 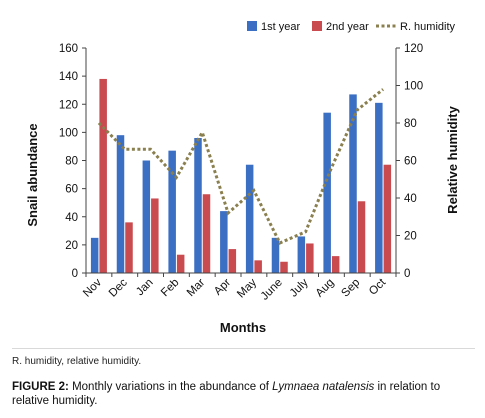 I want to click on x-tick-label: May, so click(x=247, y=288).